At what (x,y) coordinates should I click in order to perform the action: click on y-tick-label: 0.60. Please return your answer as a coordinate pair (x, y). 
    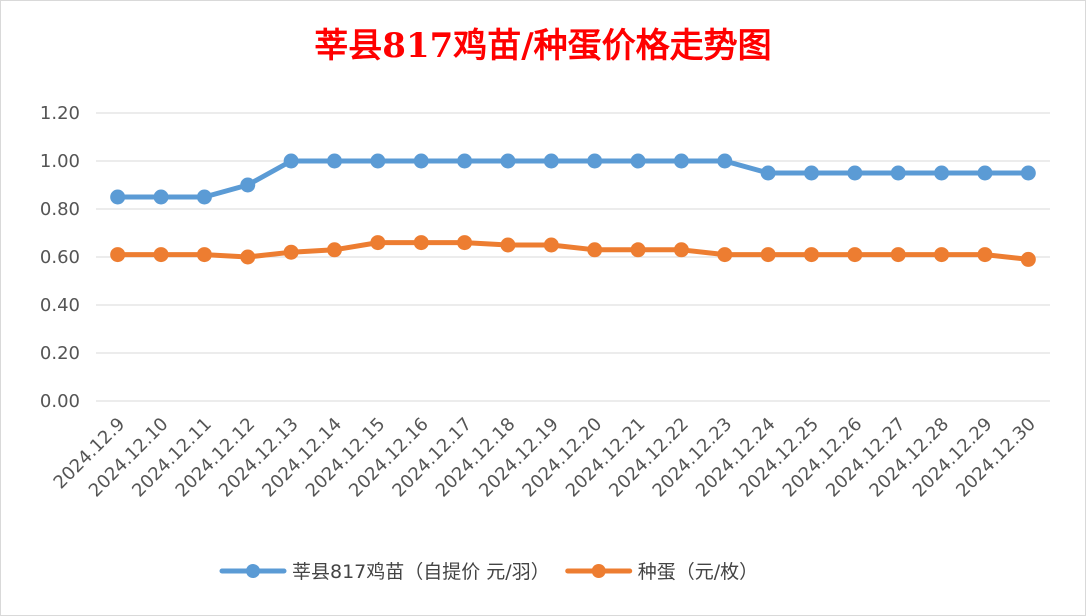
    Looking at the image, I should click on (60, 257).